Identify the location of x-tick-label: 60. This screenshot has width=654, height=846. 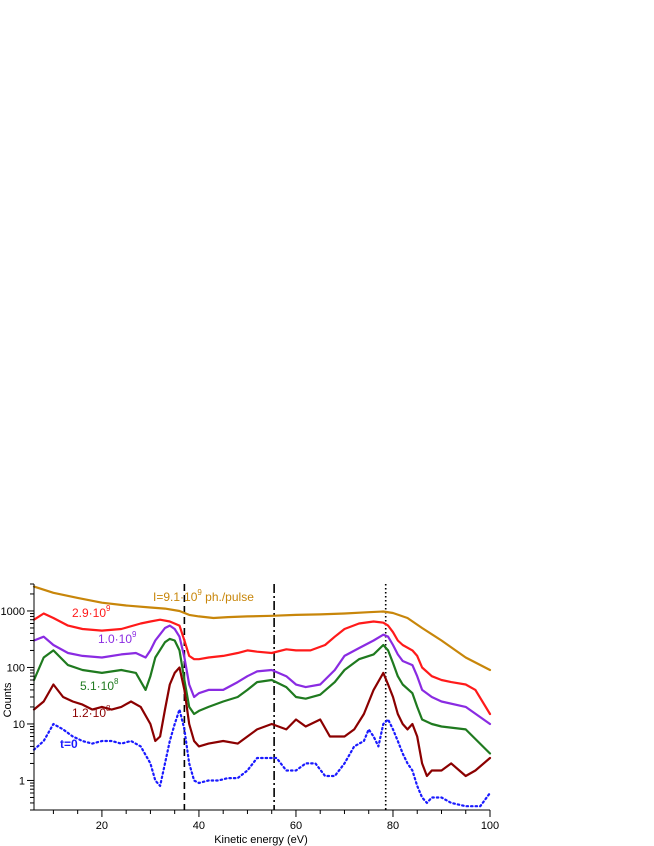
(296, 826).